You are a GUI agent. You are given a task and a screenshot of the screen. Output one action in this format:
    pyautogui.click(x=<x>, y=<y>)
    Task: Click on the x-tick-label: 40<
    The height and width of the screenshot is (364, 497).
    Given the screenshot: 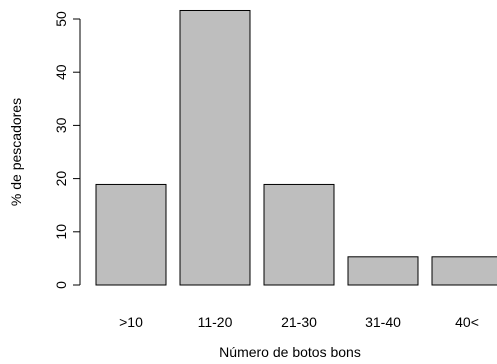 What is the action you would take?
    pyautogui.click(x=467, y=322)
    